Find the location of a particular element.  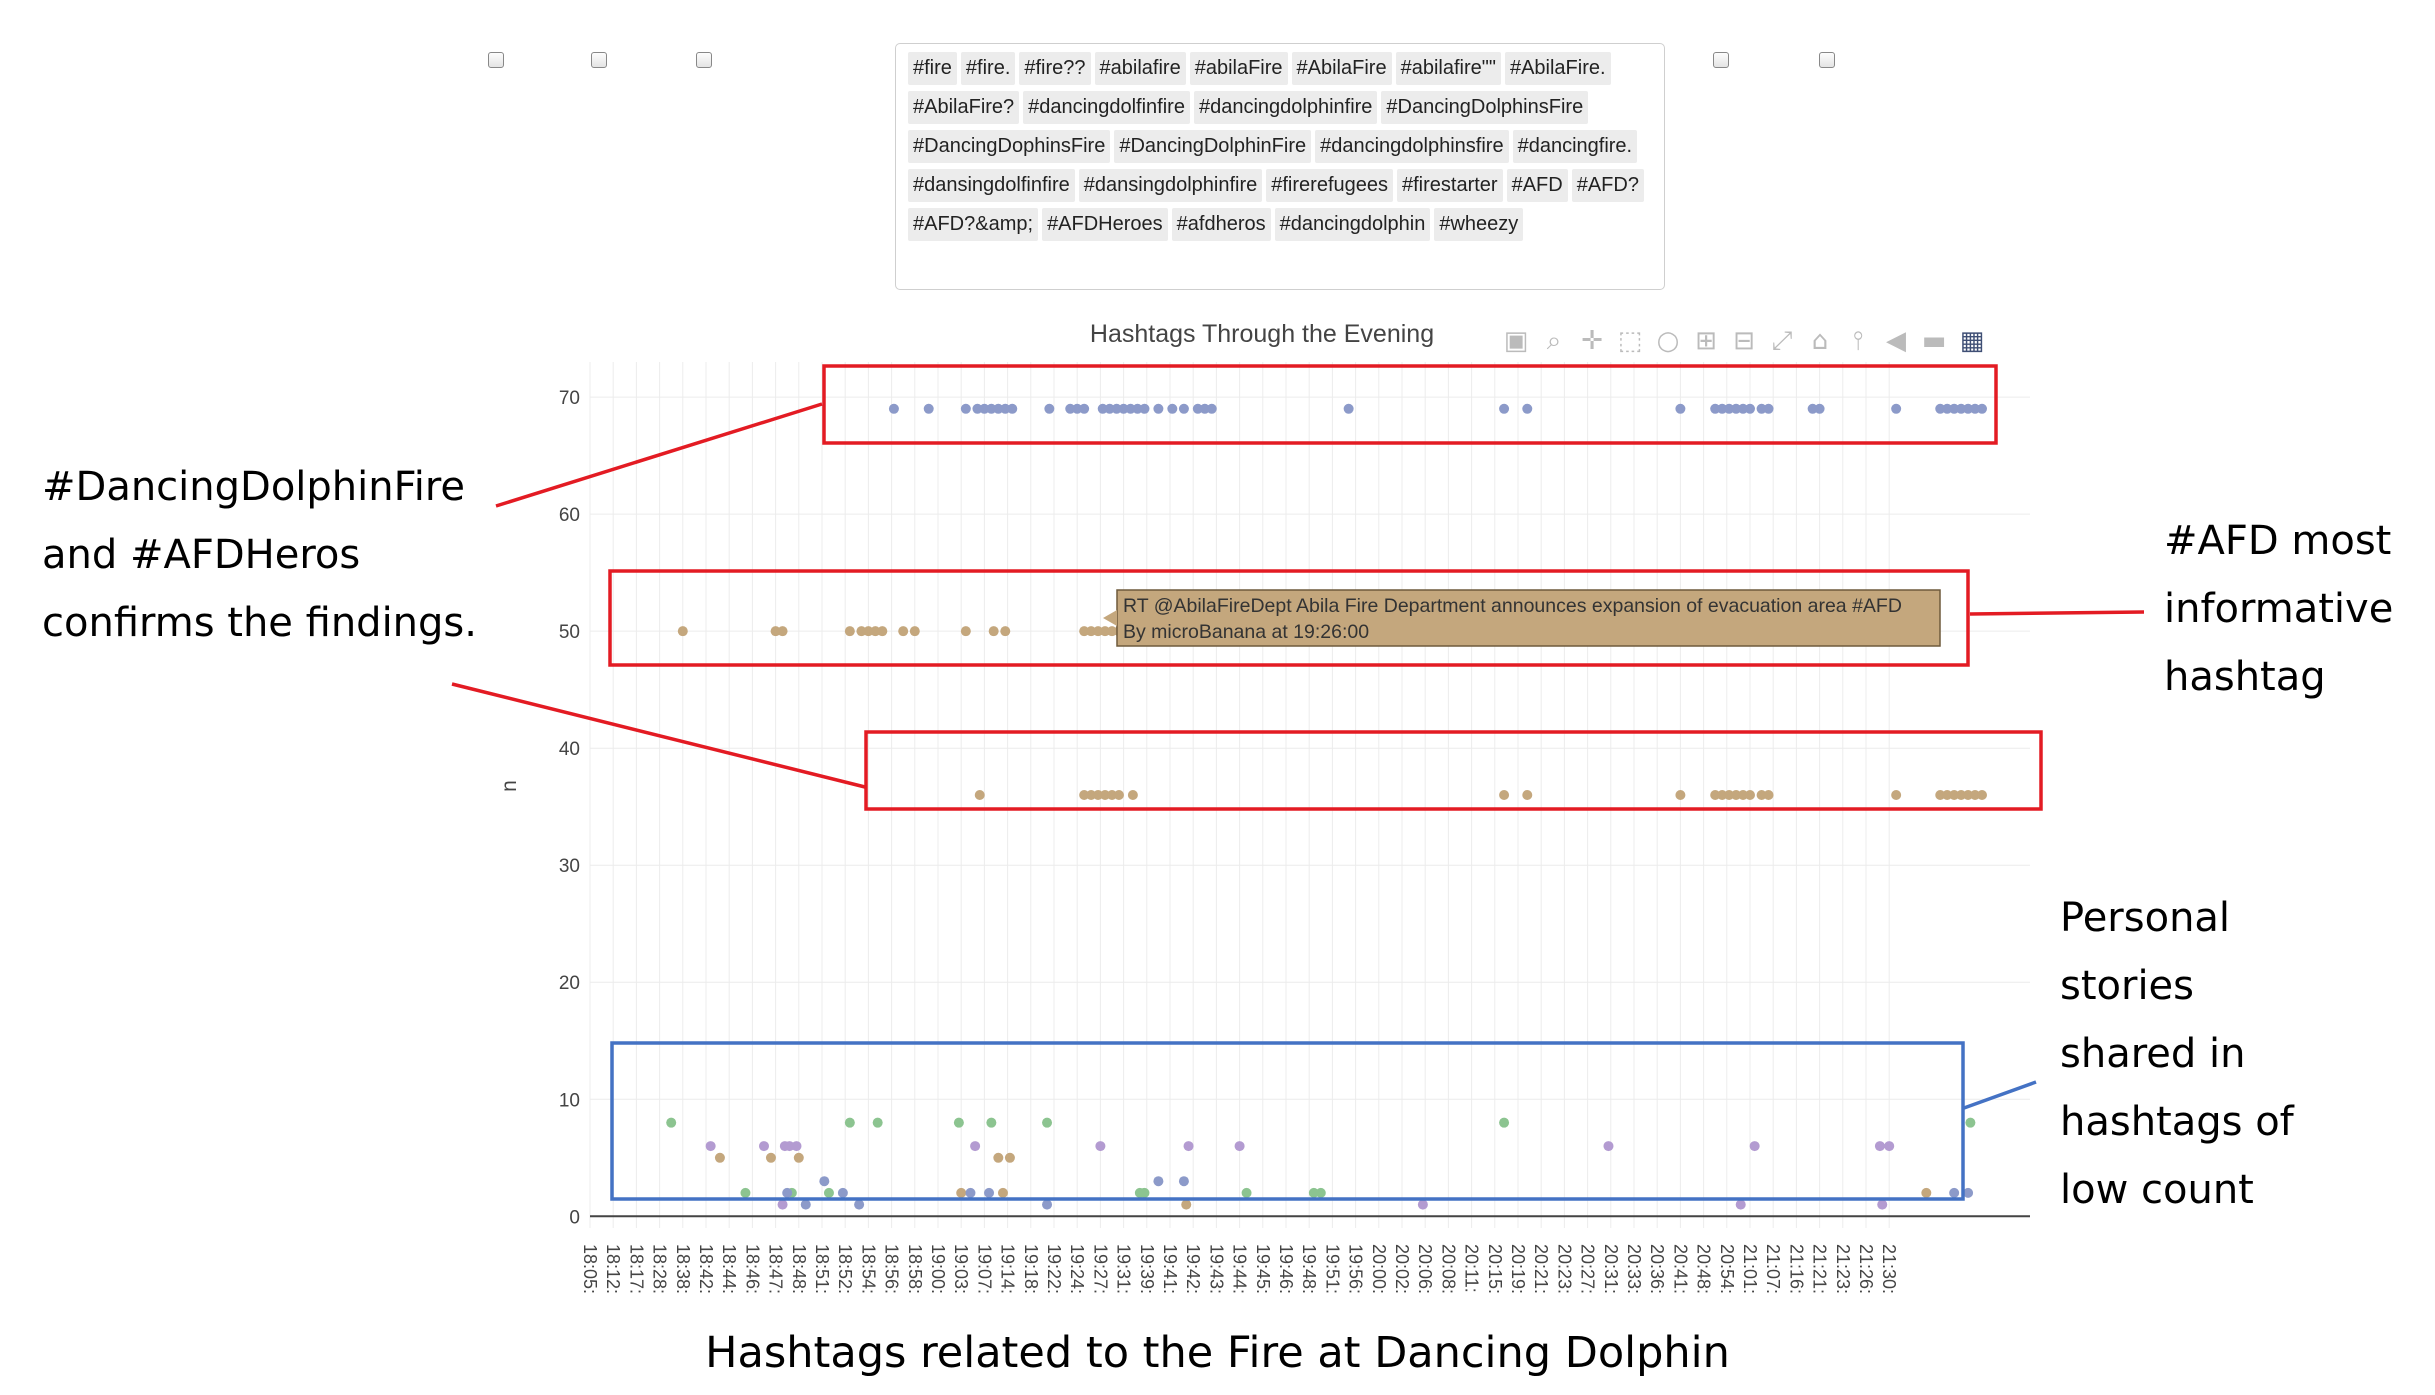

zoom-icon: ⌕ is located at coordinates (1554, 340).